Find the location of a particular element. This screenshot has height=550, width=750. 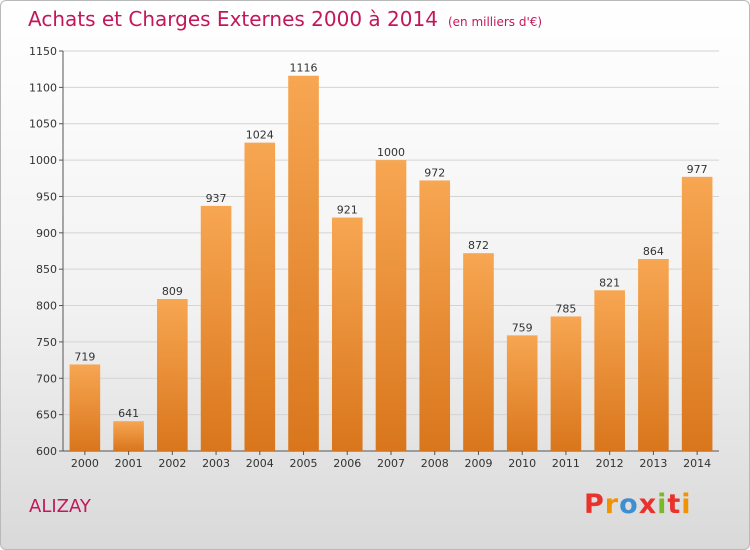

value-label-2001: 641 is located at coordinates (128, 413).